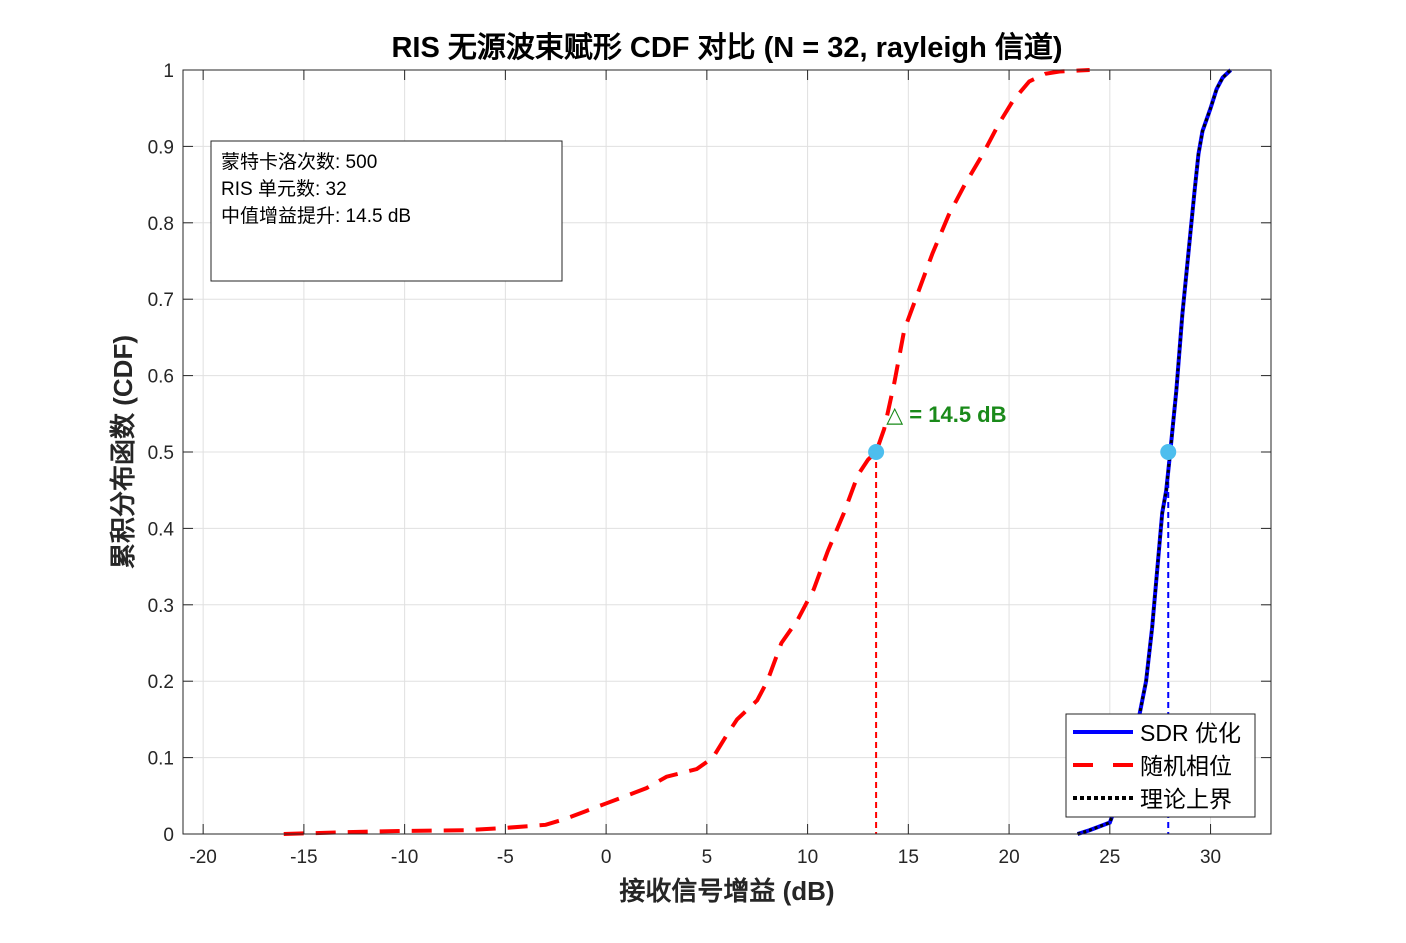 Image resolution: width=1406 pixels, height=943 pixels. Describe the element at coordinates (161, 377) in the screenshot. I see `y-tick-label: 0.6` at that location.